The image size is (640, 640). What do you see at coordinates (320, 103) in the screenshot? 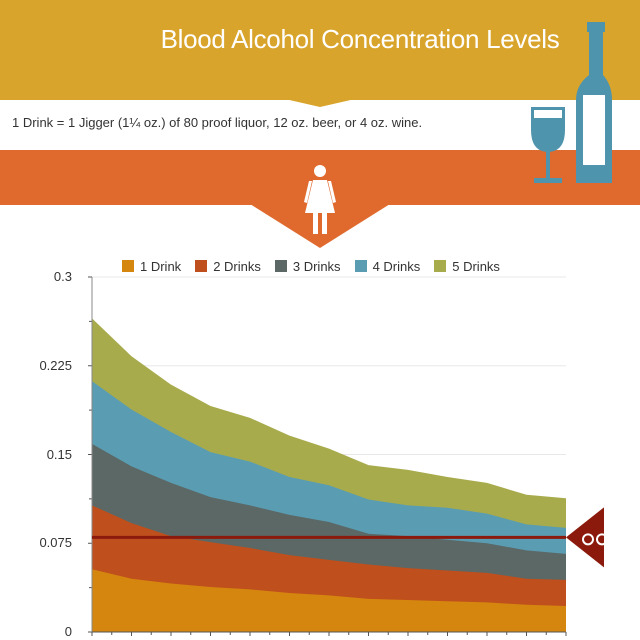
I see `header-pointer` at bounding box center [320, 103].